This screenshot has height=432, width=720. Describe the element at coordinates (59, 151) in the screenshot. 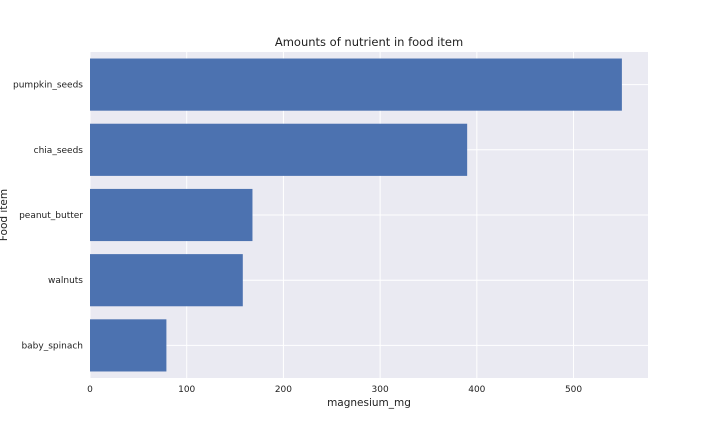

I see `y-tick-label: chia_seeds` at that location.